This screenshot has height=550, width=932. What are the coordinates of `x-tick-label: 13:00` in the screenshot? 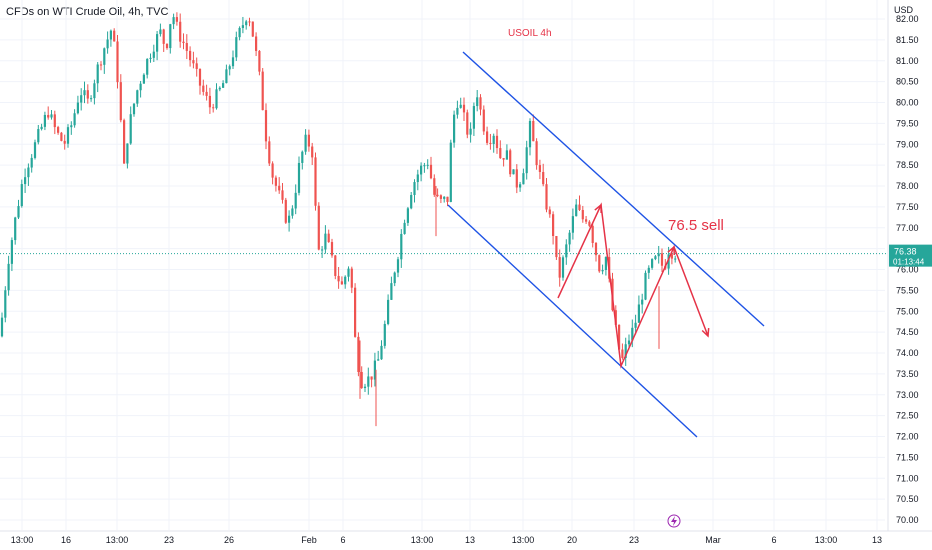 It's located at (523, 540).